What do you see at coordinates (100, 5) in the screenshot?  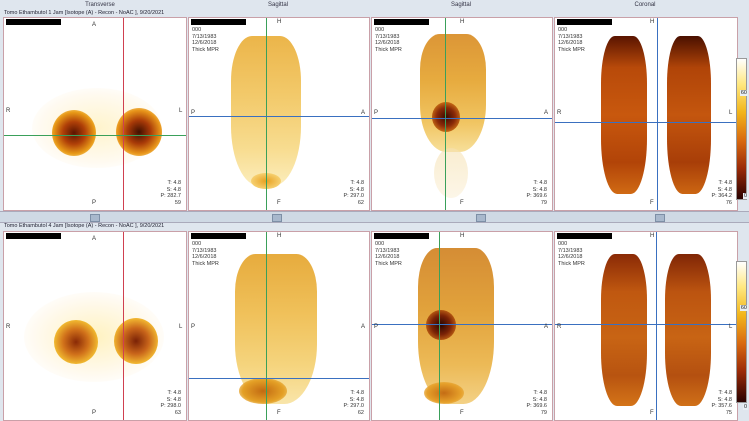 I see `header-transverse: Transverse` at bounding box center [100, 5].